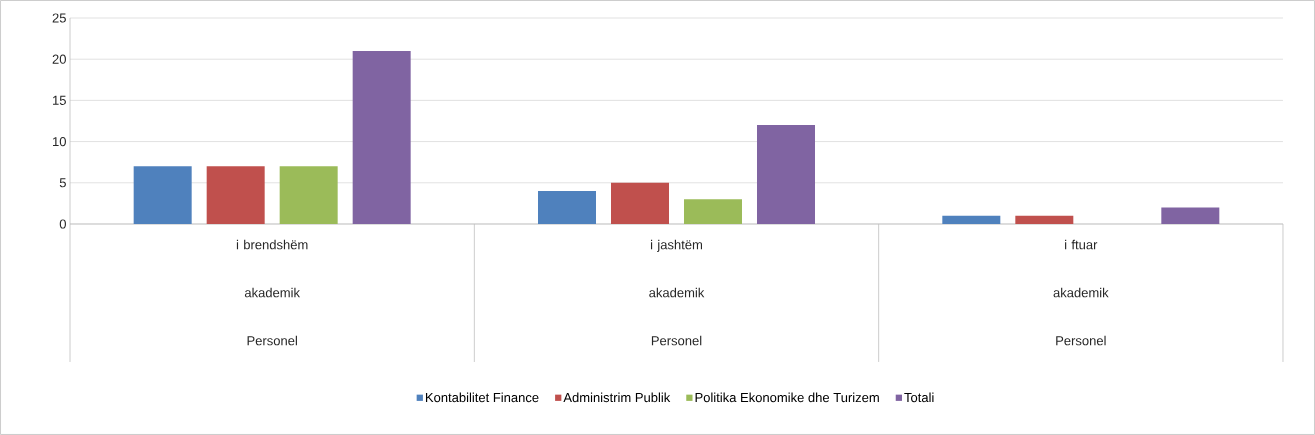  Describe the element at coordinates (59, 18) in the screenshot. I see `y-tick-label: 25` at that location.